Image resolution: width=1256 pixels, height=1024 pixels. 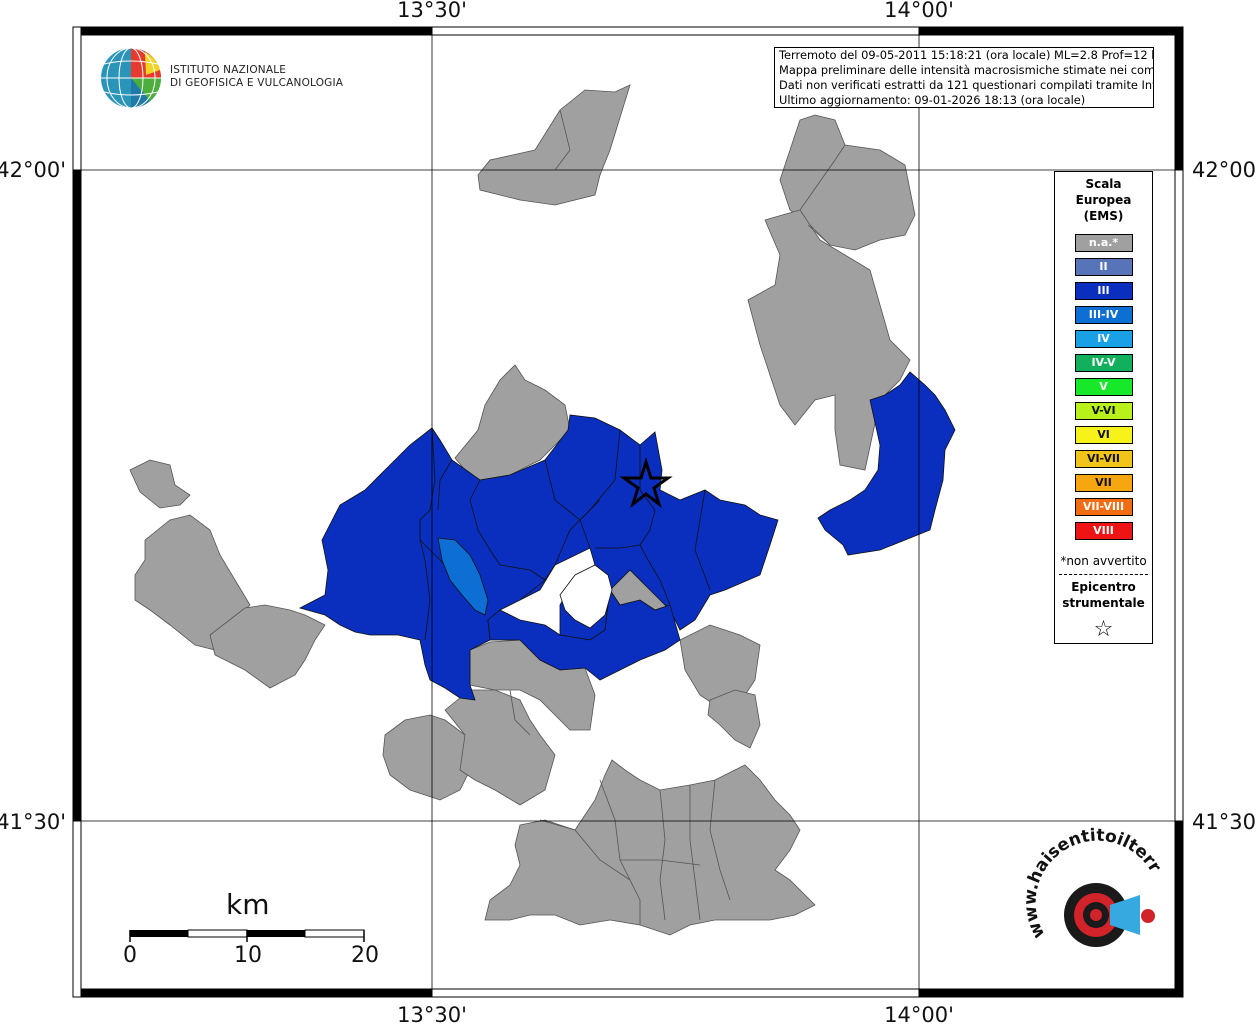 What do you see at coordinates (1103, 531) in the screenshot?
I see `legend-swatch-viii: VIII` at bounding box center [1103, 531].